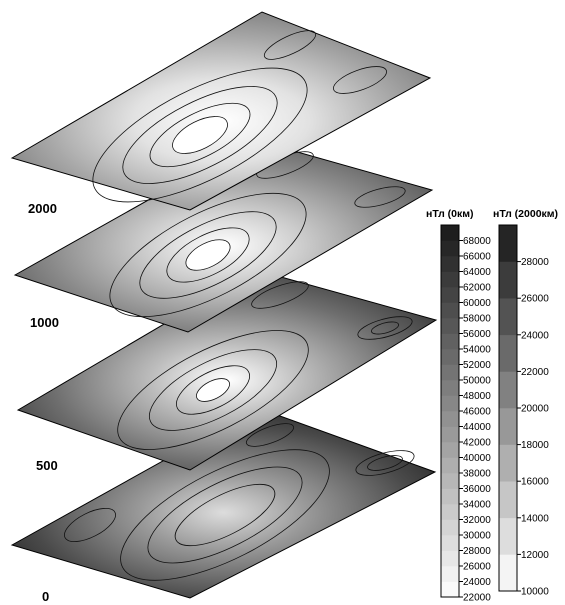 This screenshot has height=605, width=565. What do you see at coordinates (477, 350) in the screenshot?
I see `legend-left-tick-label: 54000` at bounding box center [477, 350].